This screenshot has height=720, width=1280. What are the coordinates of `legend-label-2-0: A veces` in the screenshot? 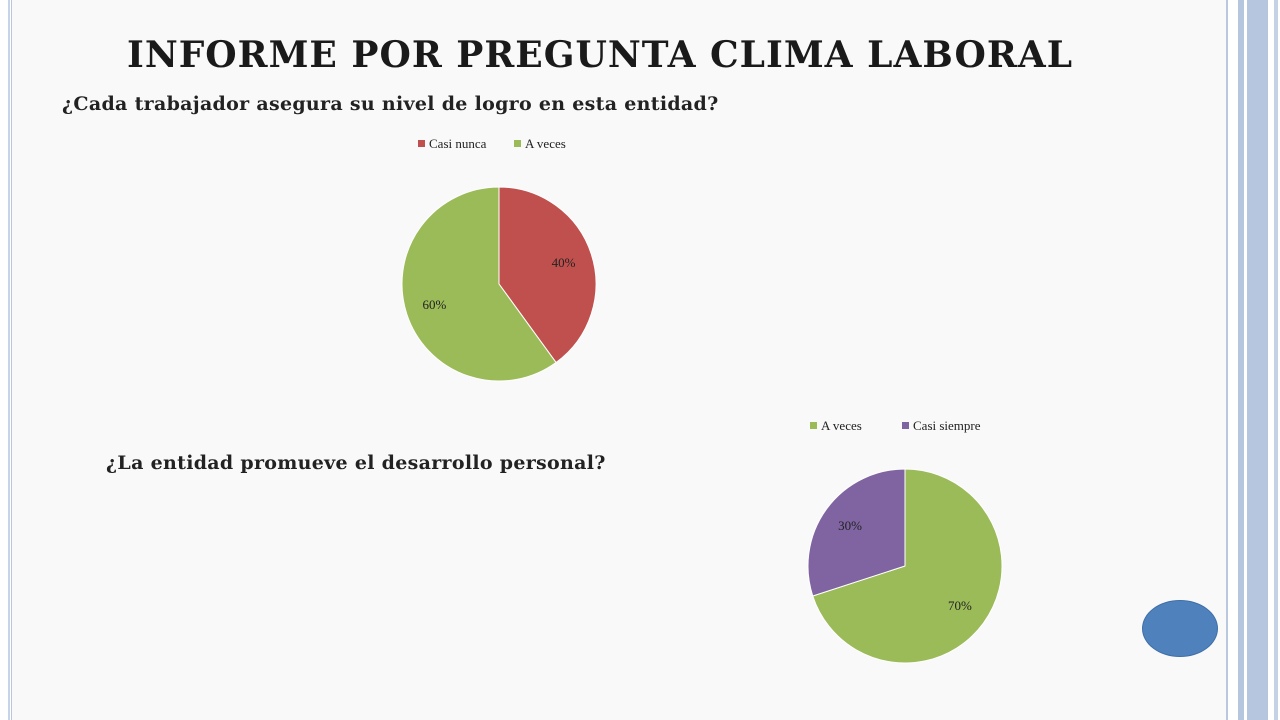 It's located at (841, 425).